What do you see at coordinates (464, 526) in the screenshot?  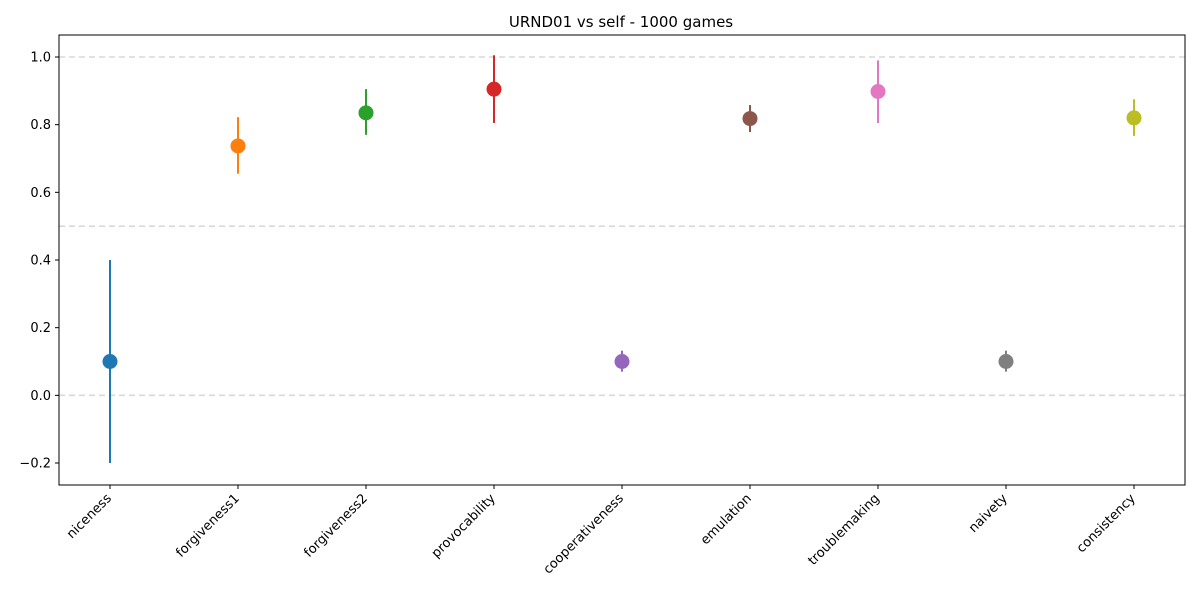 I see `x-tick-label-provocability: provocability` at bounding box center [464, 526].